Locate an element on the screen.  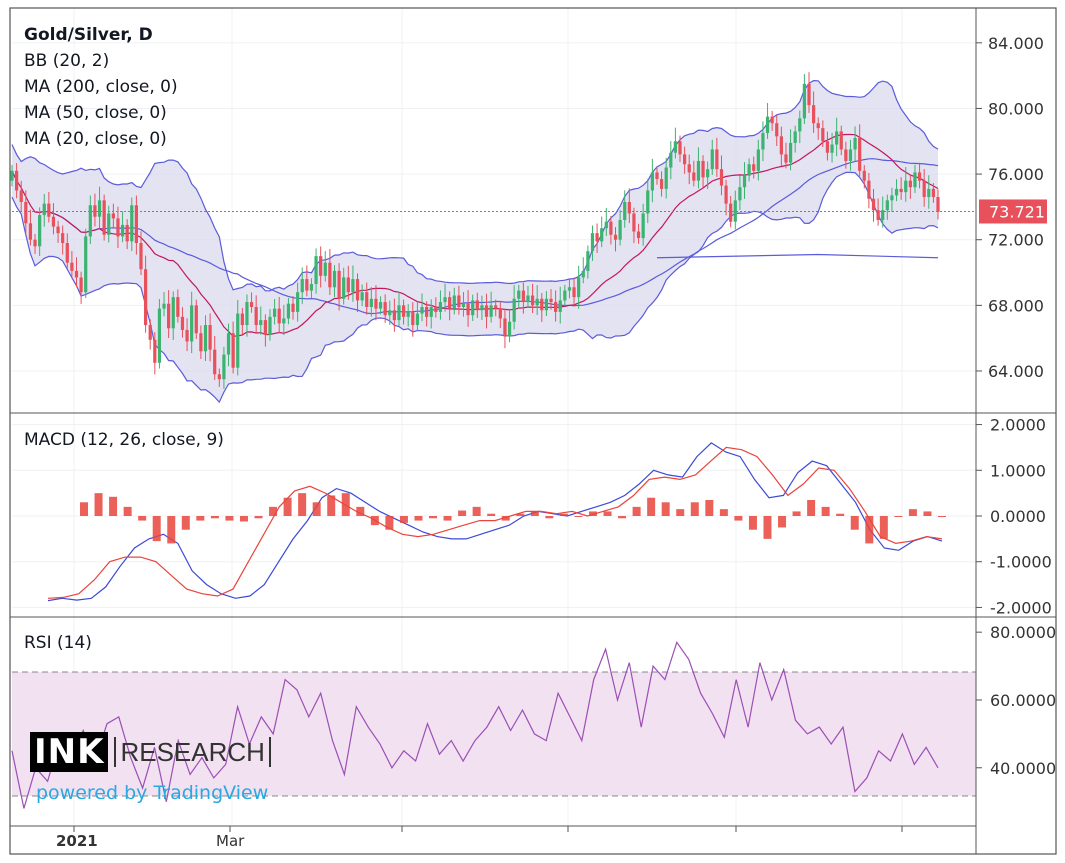
signal-line is located at coordinates (495, 522).